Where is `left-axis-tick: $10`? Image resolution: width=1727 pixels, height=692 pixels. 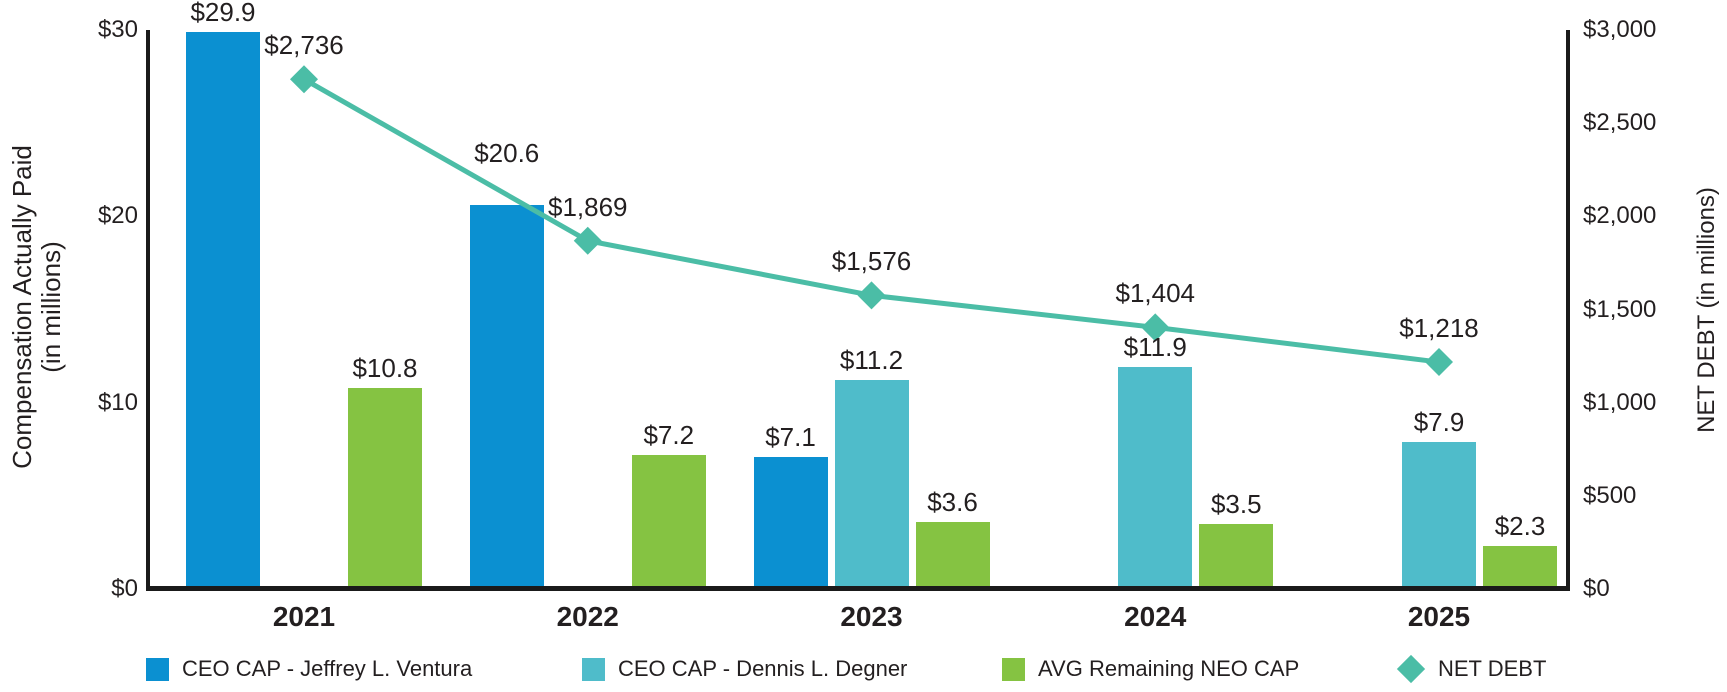
left-axis-tick: $10 is located at coordinates (117, 402).